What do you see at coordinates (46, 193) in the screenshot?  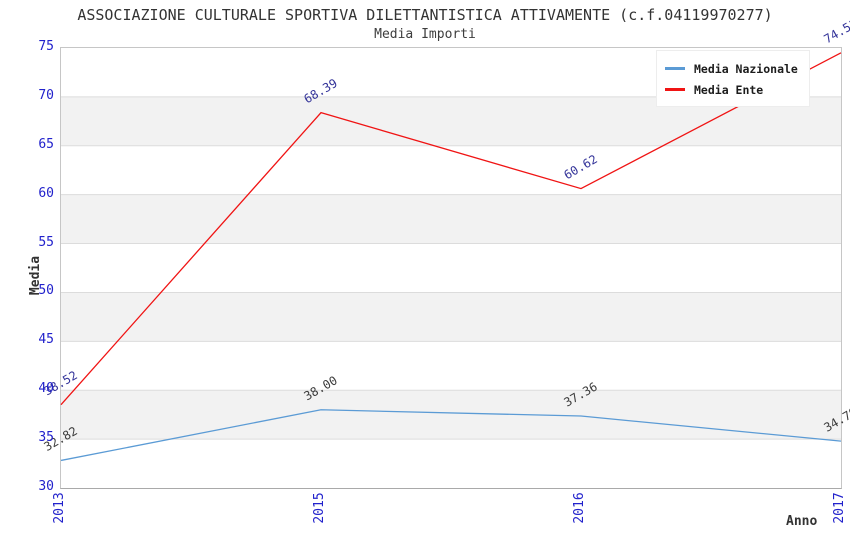 I see `y-tick-label: 60` at bounding box center [46, 193].